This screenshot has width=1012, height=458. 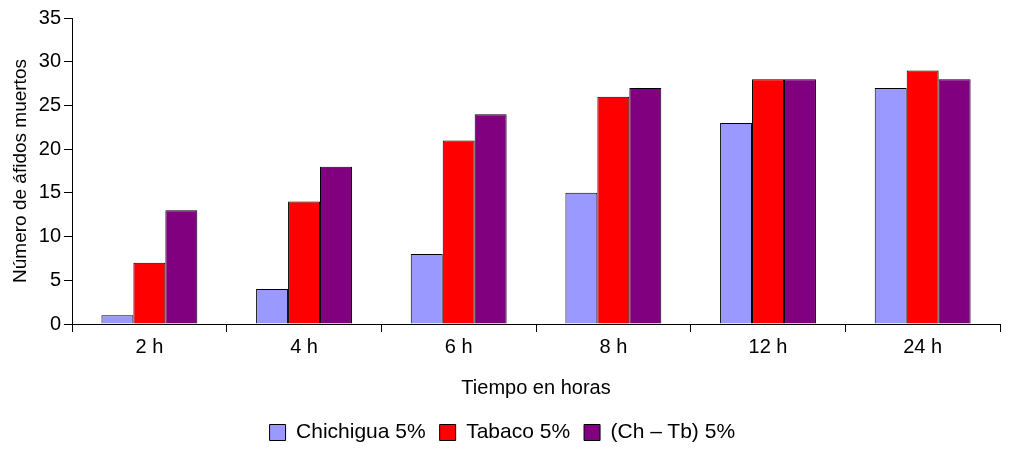 What do you see at coordinates (149, 345) in the screenshot?
I see `x-tick-label: 2 h` at bounding box center [149, 345].